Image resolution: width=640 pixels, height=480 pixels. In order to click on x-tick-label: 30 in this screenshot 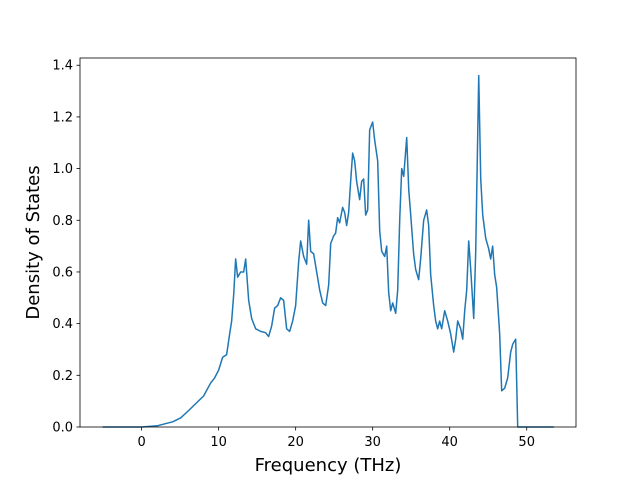, I will do `click(372, 442)`.